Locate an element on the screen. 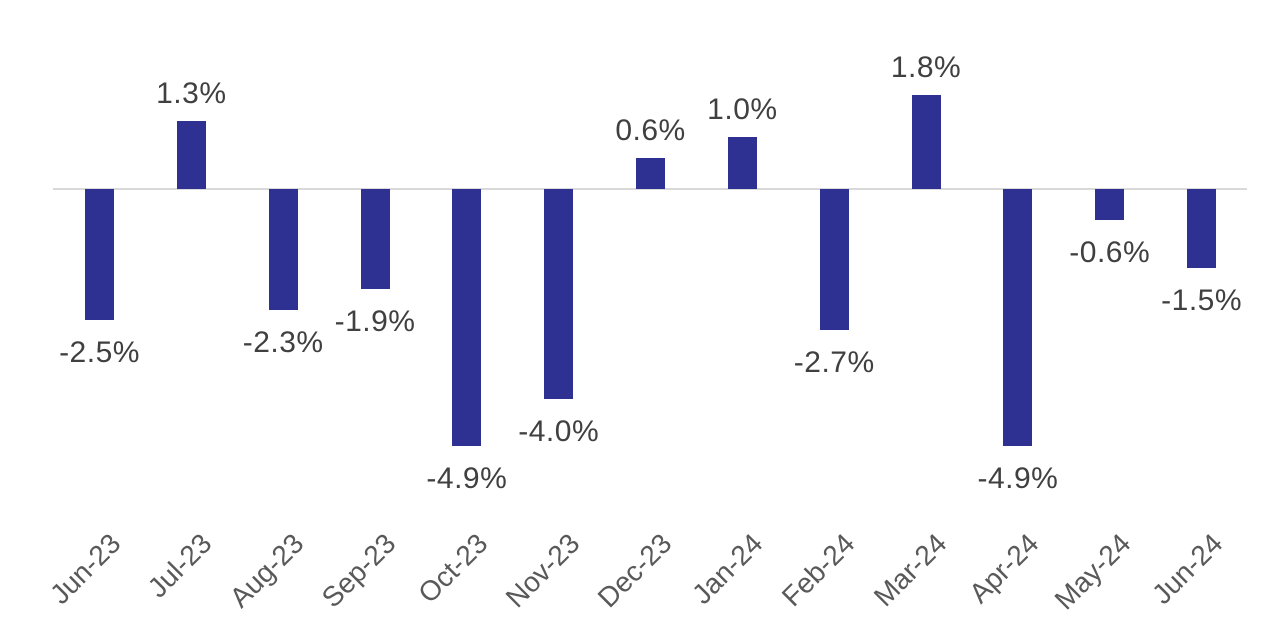 The width and height of the screenshot is (1280, 643). data-label: 0.6% is located at coordinates (650, 130).